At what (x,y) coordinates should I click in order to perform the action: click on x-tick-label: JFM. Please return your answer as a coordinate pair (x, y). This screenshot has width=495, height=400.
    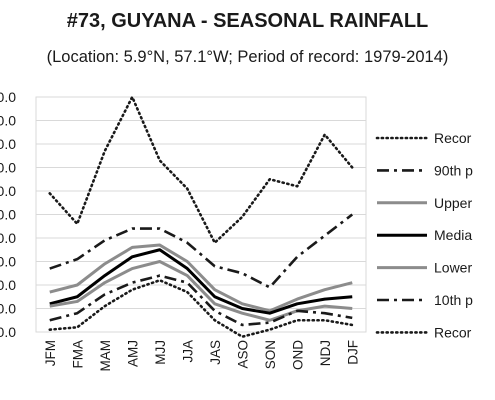
    Looking at the image, I should click on (50, 353).